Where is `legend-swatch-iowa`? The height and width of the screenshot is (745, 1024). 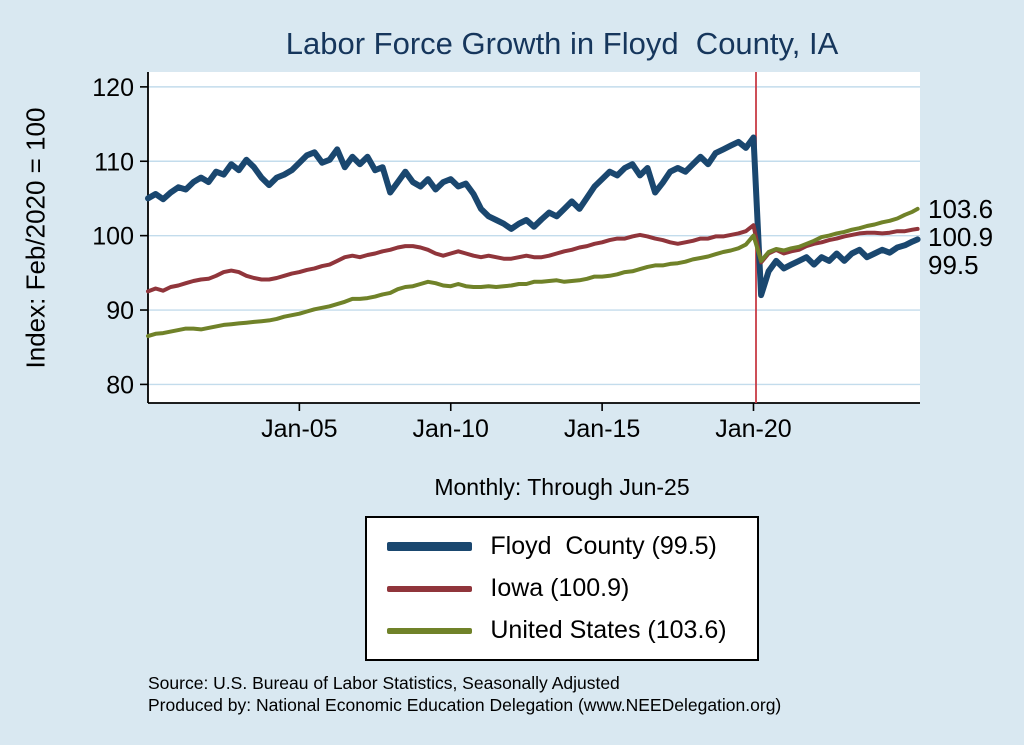
legend-swatch-iowa is located at coordinates (430, 588).